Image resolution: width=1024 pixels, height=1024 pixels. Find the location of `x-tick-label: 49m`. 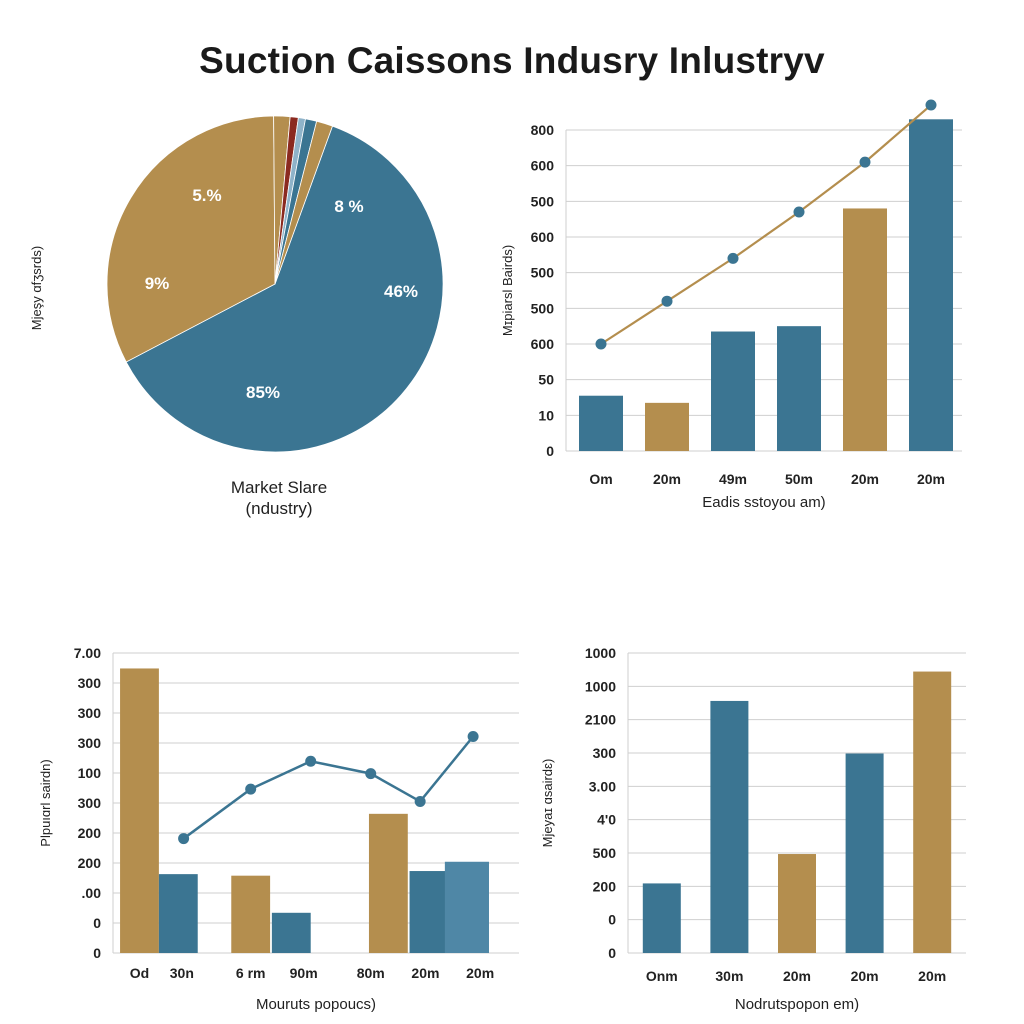

x-tick-label: 49m is located at coordinates (733, 479).